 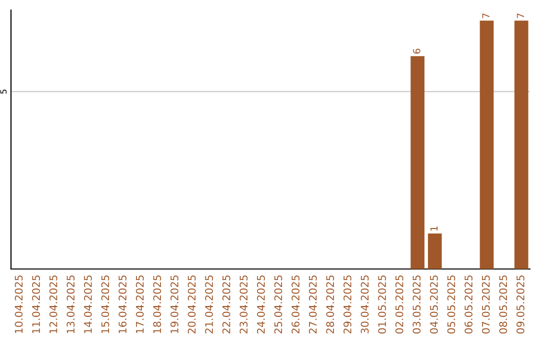 What do you see at coordinates (330, 304) in the screenshot?
I see `x-tick-label: 28.04.2025` at bounding box center [330, 304].